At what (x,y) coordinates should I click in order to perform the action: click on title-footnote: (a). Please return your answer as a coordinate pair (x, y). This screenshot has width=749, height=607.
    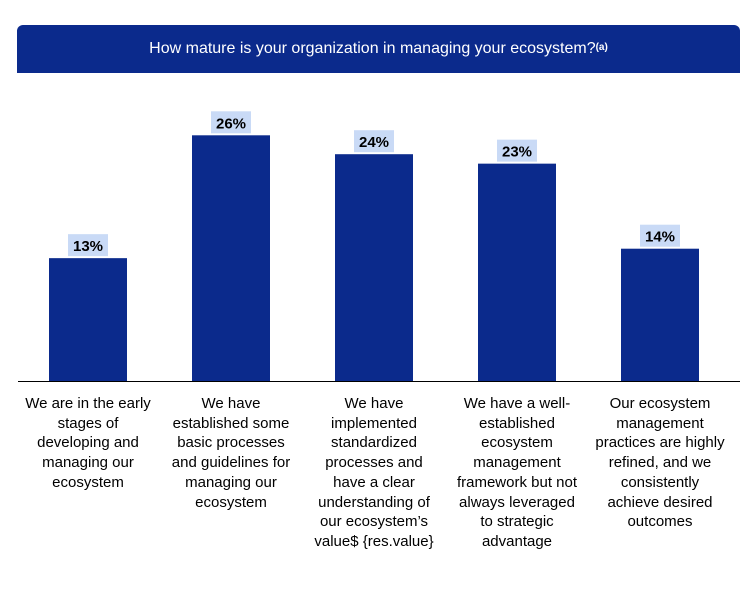
    Looking at the image, I should click on (601, 47).